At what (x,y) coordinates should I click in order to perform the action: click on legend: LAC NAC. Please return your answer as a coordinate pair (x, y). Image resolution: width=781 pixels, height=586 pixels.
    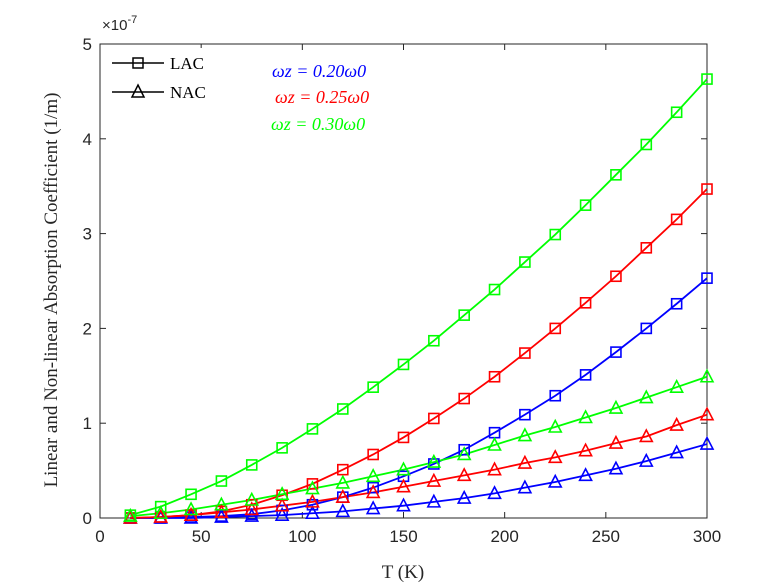
    Looking at the image, I should click on (164, 77).